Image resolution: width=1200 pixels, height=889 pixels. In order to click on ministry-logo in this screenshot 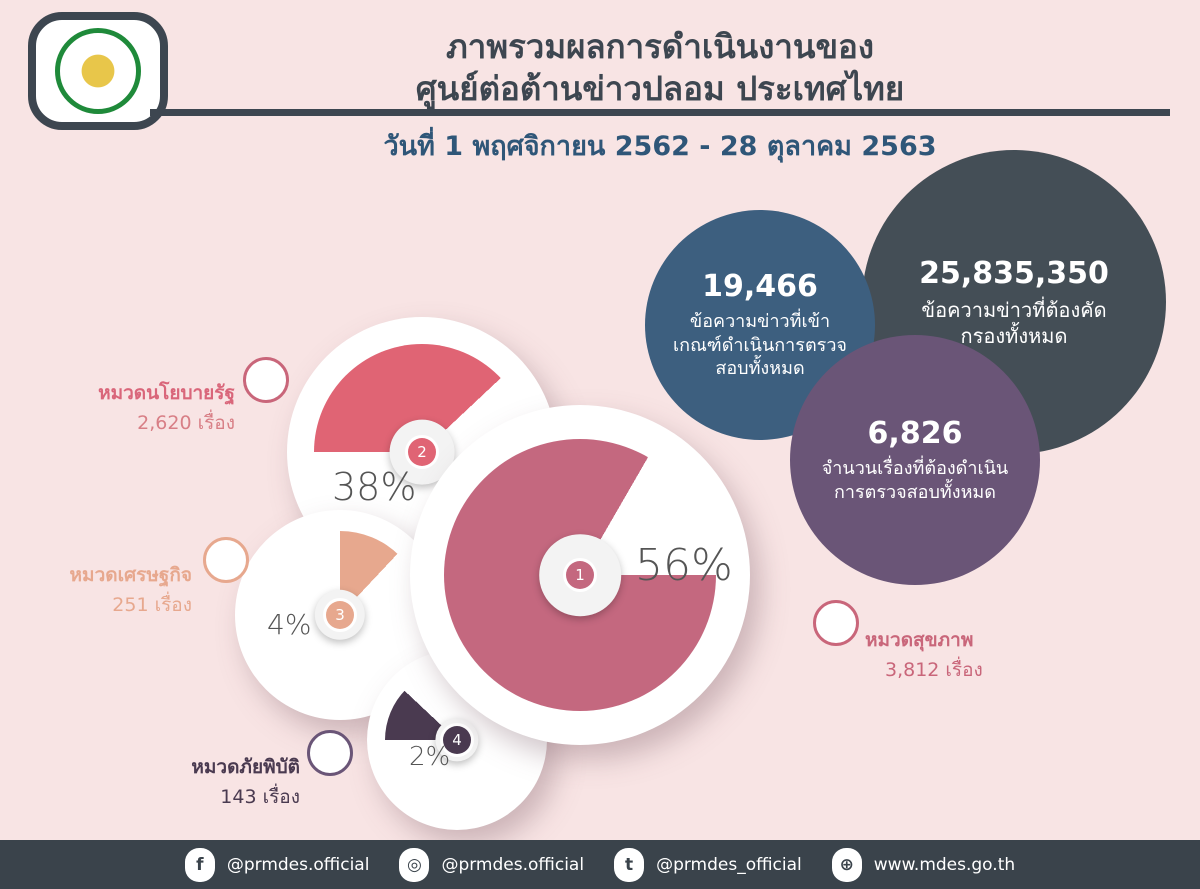, I will do `click(98, 71)`.